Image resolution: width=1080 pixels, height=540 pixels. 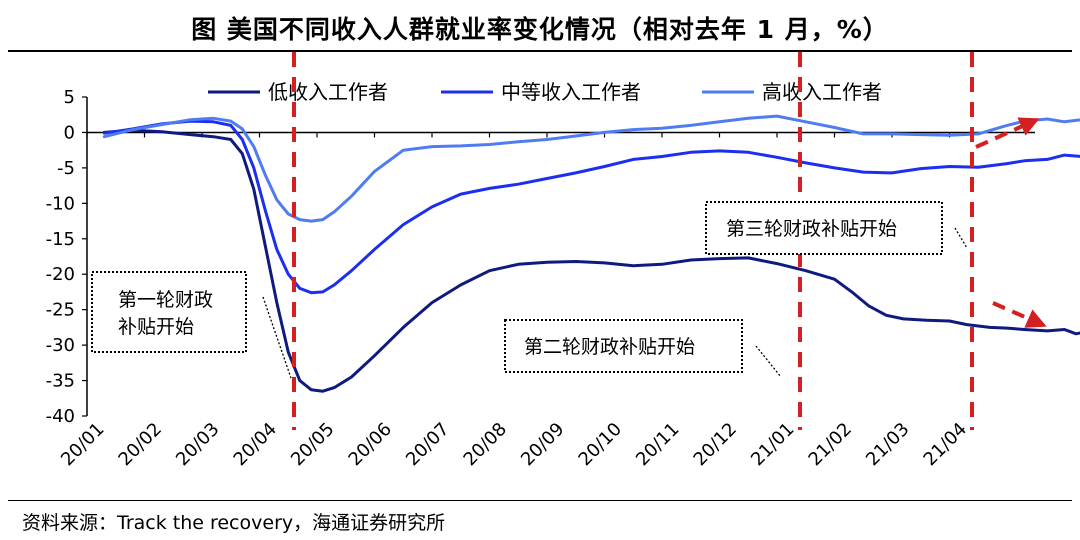 What do you see at coordinates (156, 327) in the screenshot?
I see `annotation-text: 补贴开始` at bounding box center [156, 327].